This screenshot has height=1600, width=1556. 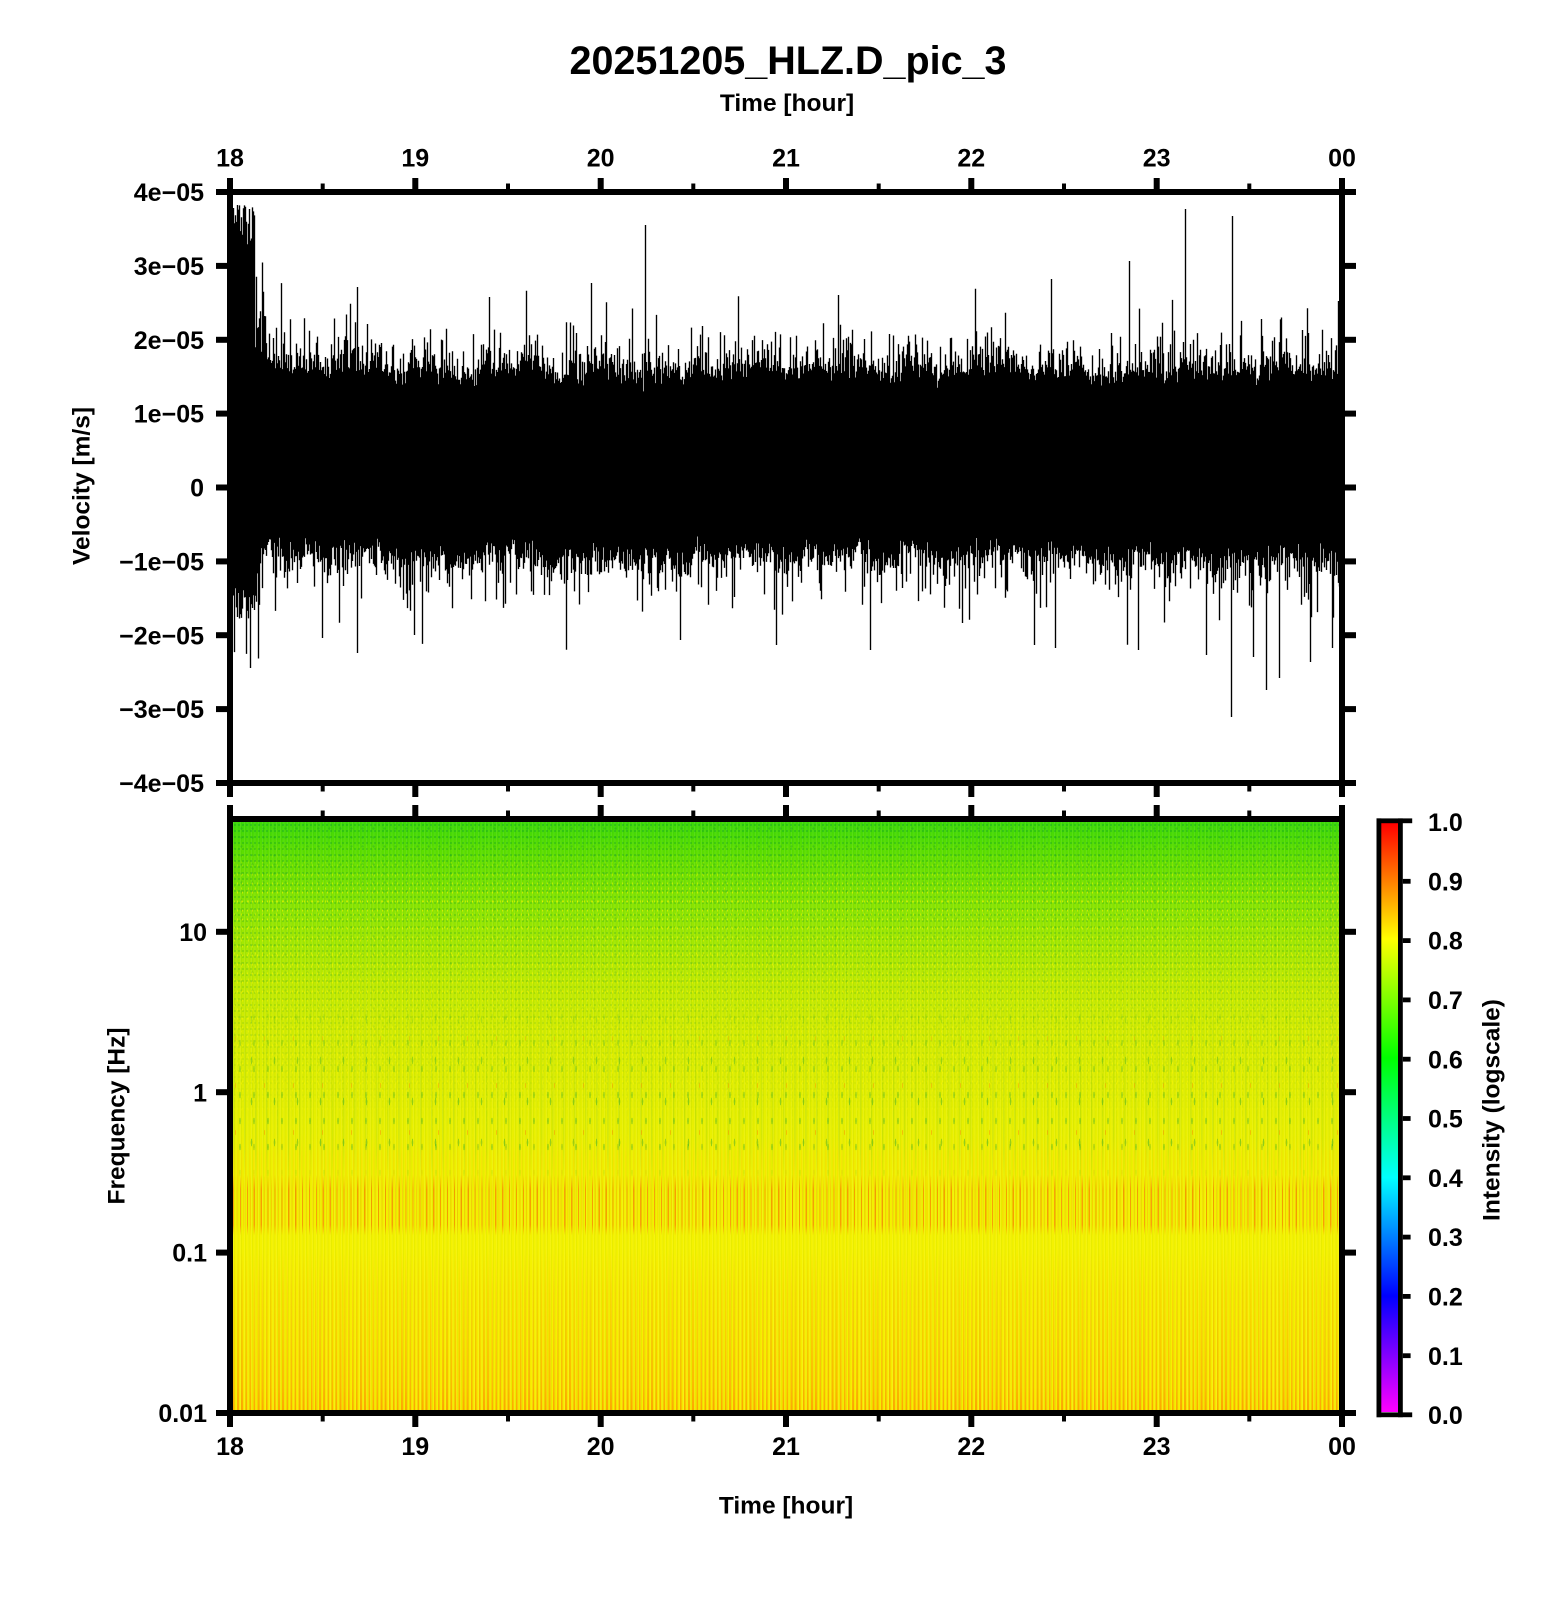 I want to click on svg-text: 0.3, so click(x=1445, y=1238).